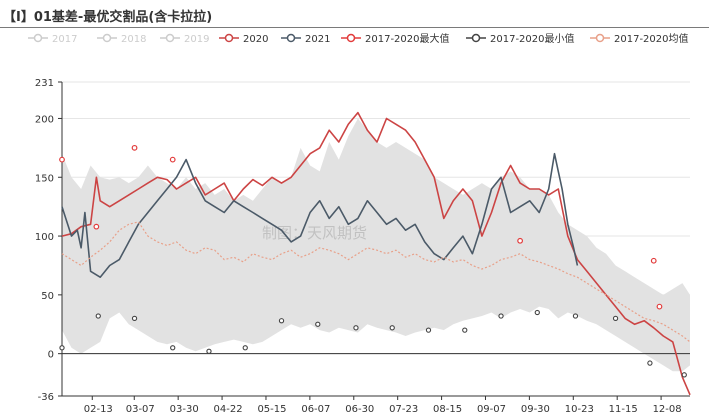 This screenshot has height=418, width=709. Describe the element at coordinates (44, 83) in the screenshot. I see `y-tick-label: 231` at that location.